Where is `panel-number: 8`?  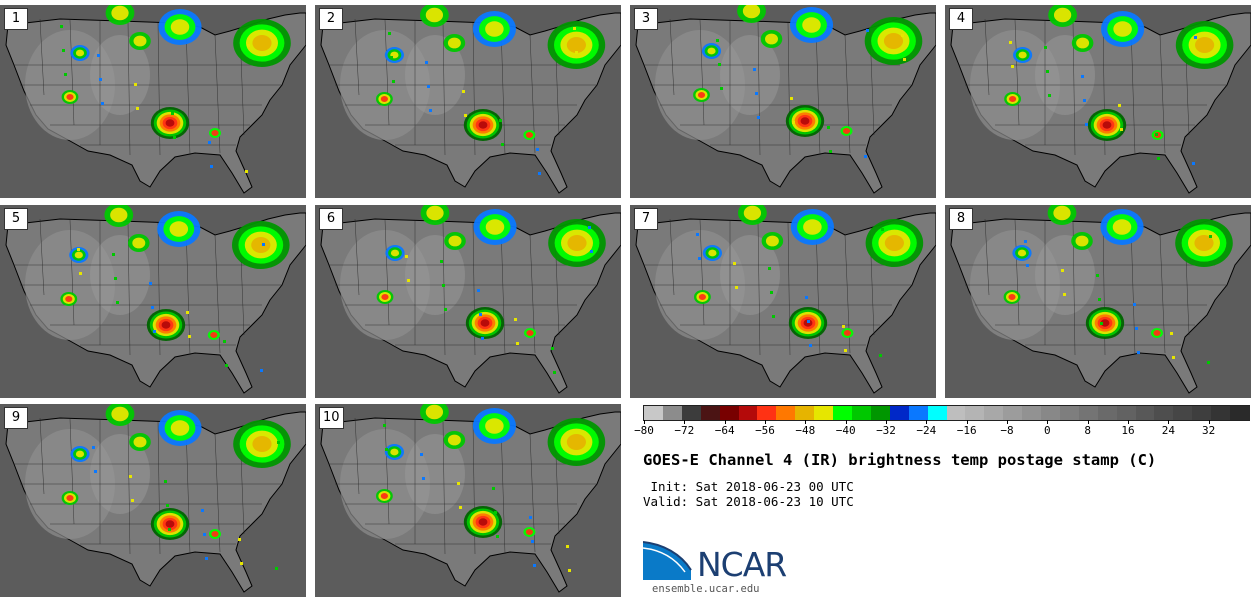
panel-number: 8 is located at coordinates (961, 219).